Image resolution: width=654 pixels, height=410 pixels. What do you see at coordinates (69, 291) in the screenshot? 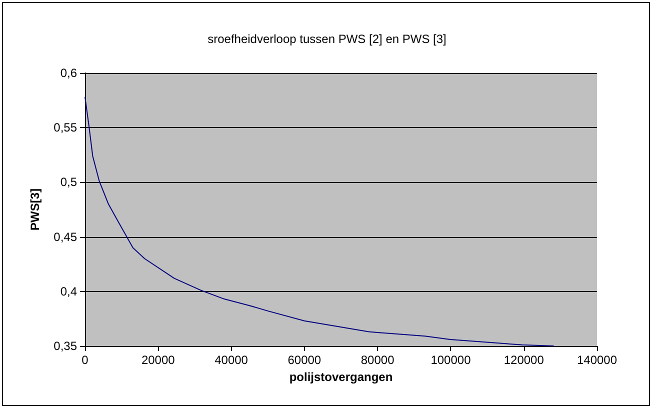
I see `y-tick-label: 0,4` at bounding box center [69, 291].